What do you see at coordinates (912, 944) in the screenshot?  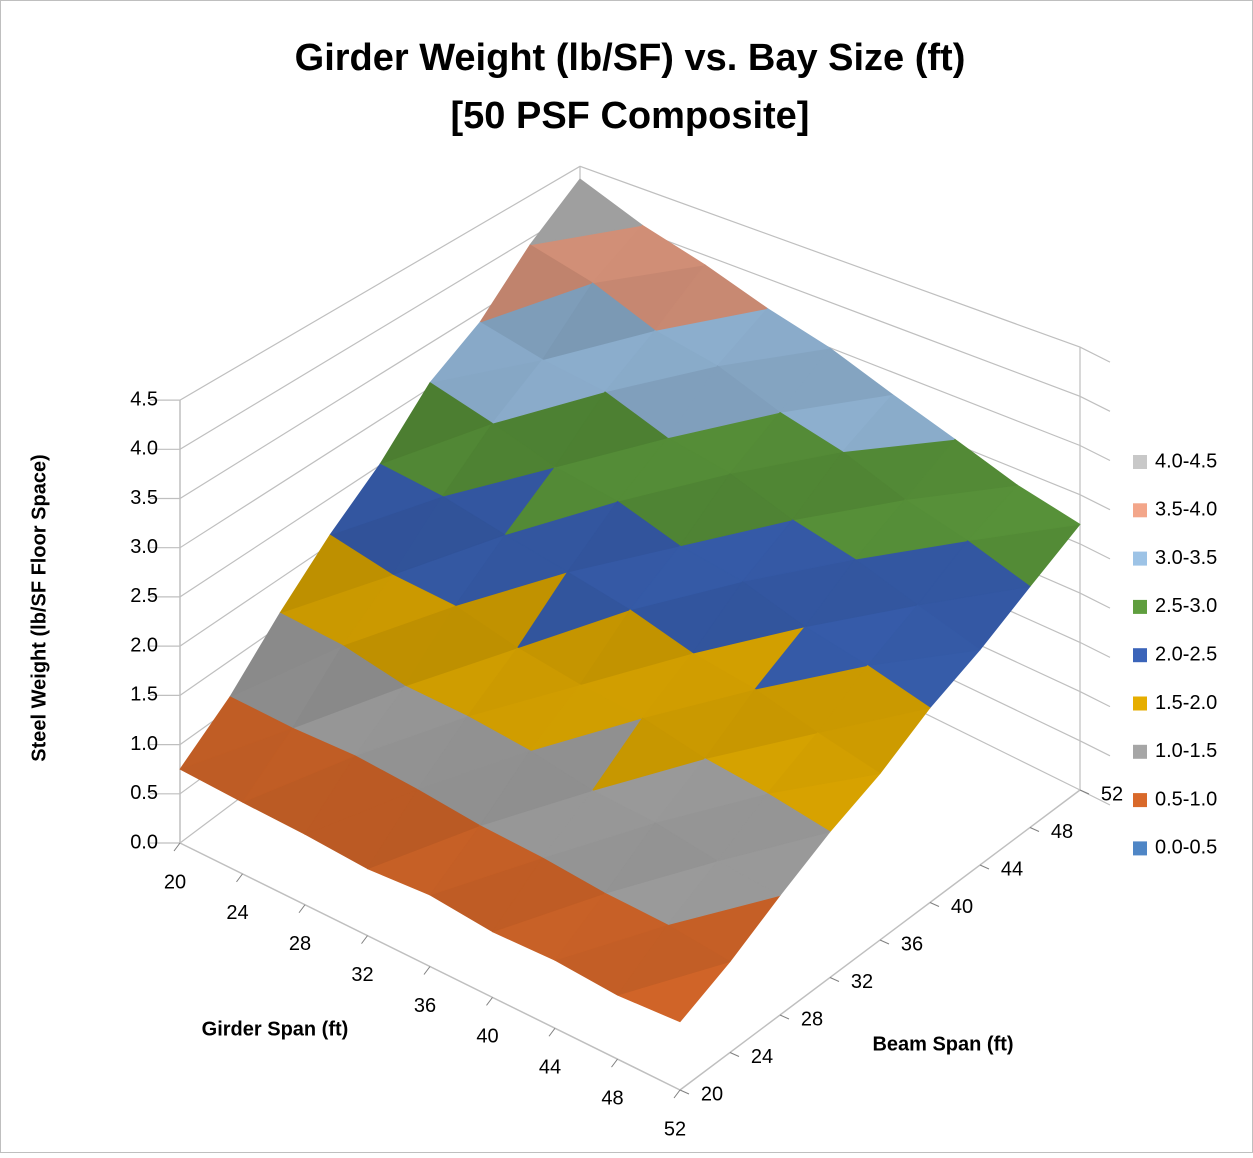 I see `y-tick-label: 36` at bounding box center [912, 944].